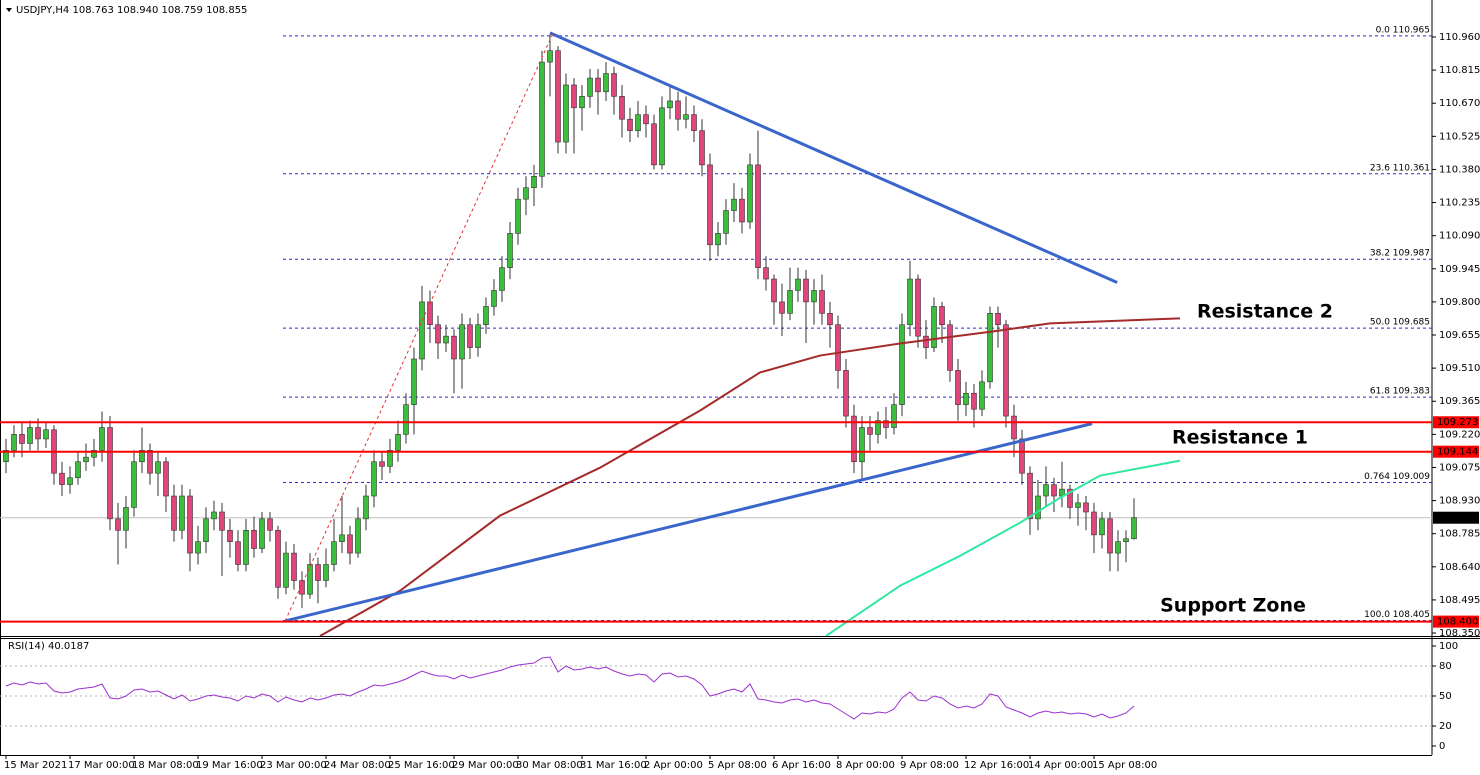  I want to click on fib-label: 50.0 109.685, so click(1400, 323).